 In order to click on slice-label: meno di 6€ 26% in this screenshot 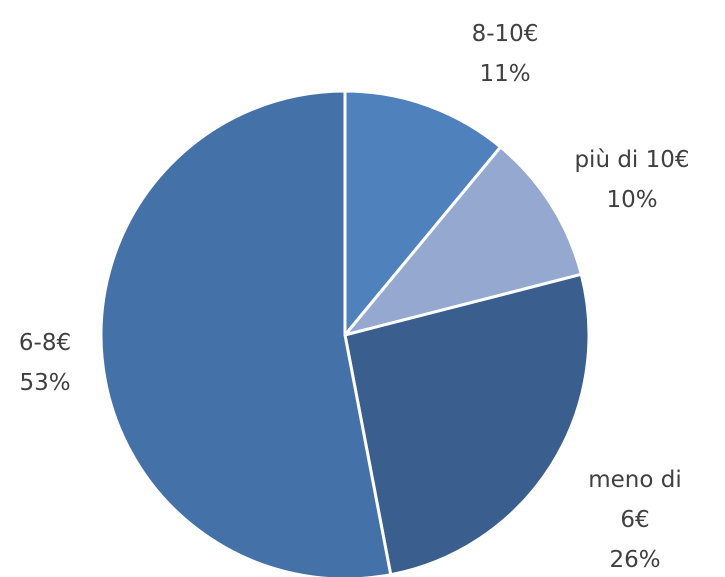, I will do `click(635, 518)`.